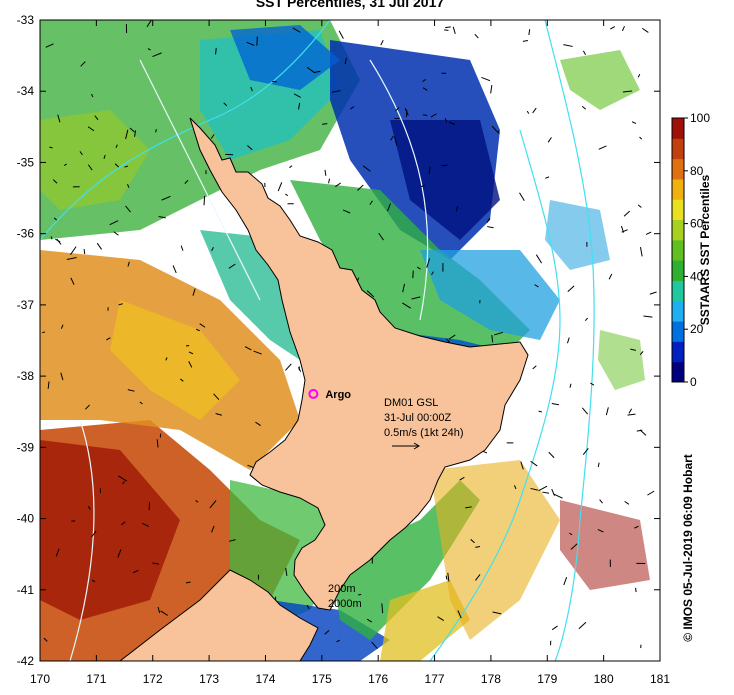 Image resolution: width=734 pixels, height=695 pixels. I want to click on x-tick-label: 170, so click(40, 679).